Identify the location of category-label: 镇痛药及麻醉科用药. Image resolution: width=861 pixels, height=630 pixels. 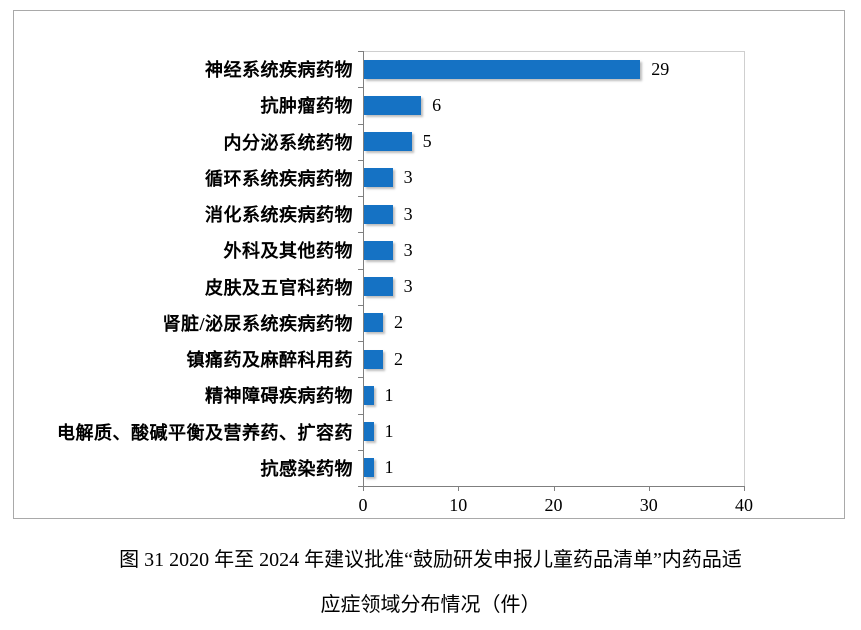
(269, 360).